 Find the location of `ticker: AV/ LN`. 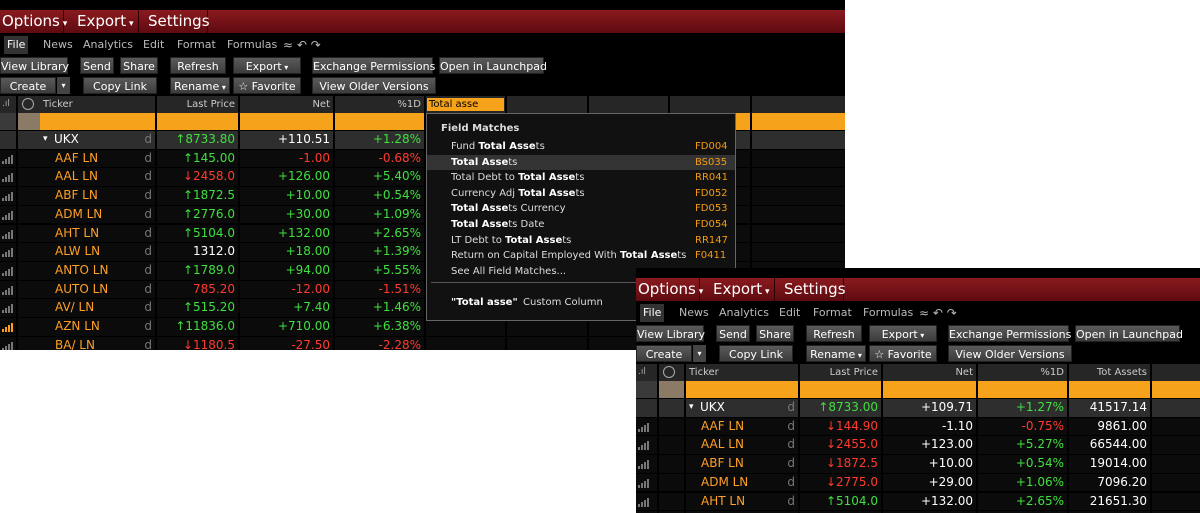

ticker: AV/ LN is located at coordinates (75, 307).